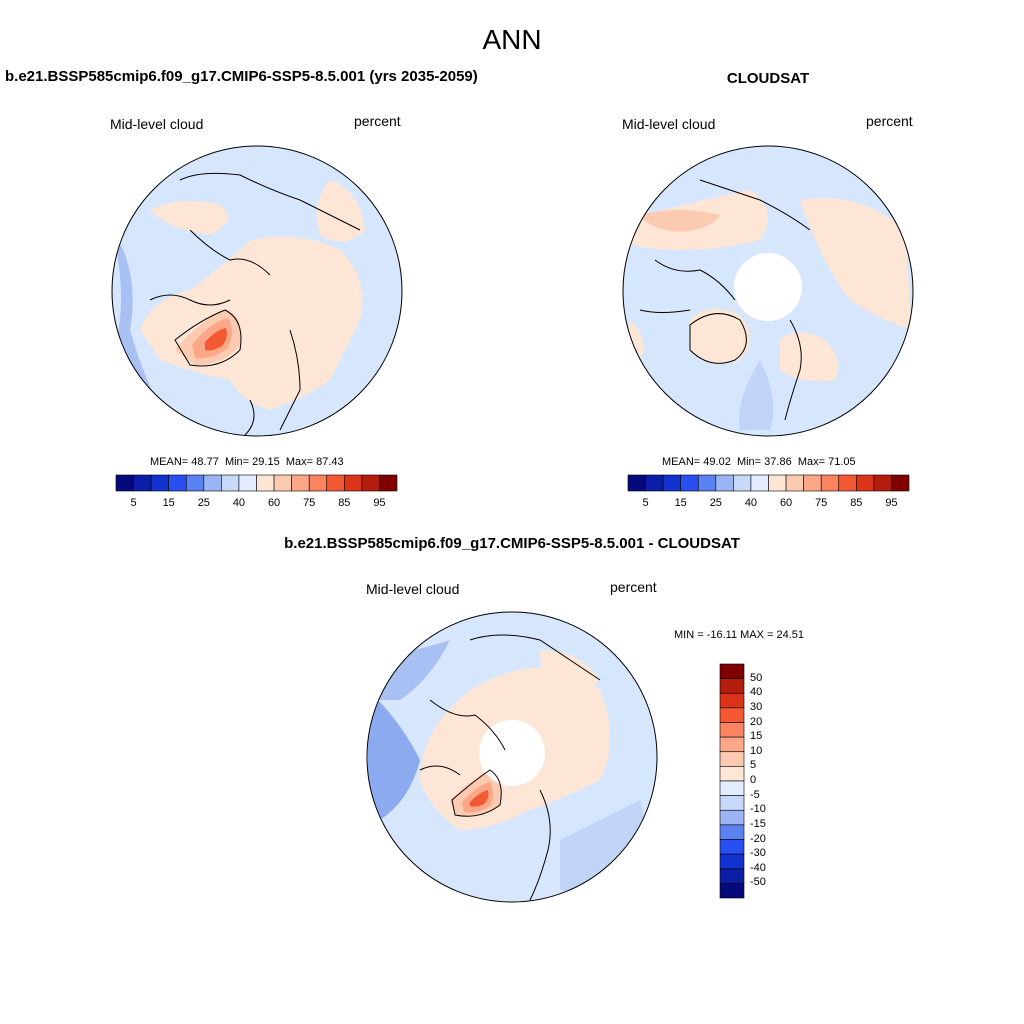 The image size is (1024, 1024). What do you see at coordinates (809, 357) in the screenshot?
I see `obs-scandinavia-warm` at bounding box center [809, 357].